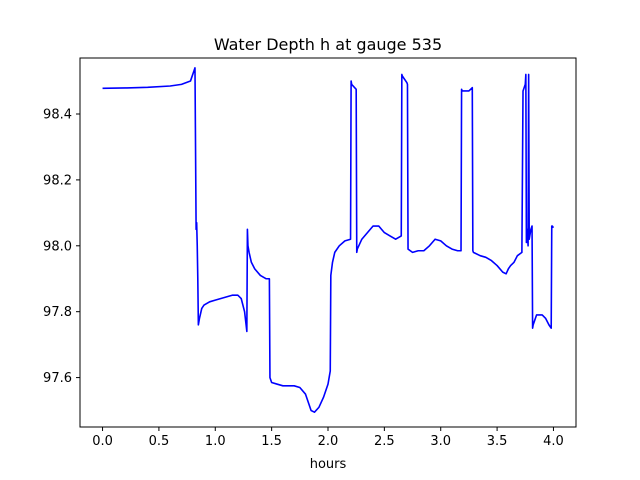 The height and width of the screenshot is (480, 640). Describe the element at coordinates (57, 180) in the screenshot. I see `y-tick-label: 98.2` at that location.